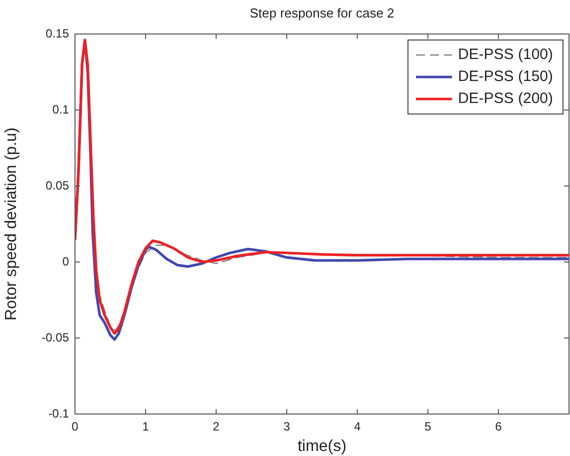 The height and width of the screenshot is (456, 570). I want to click on x-tick-label: 0, so click(75, 427).